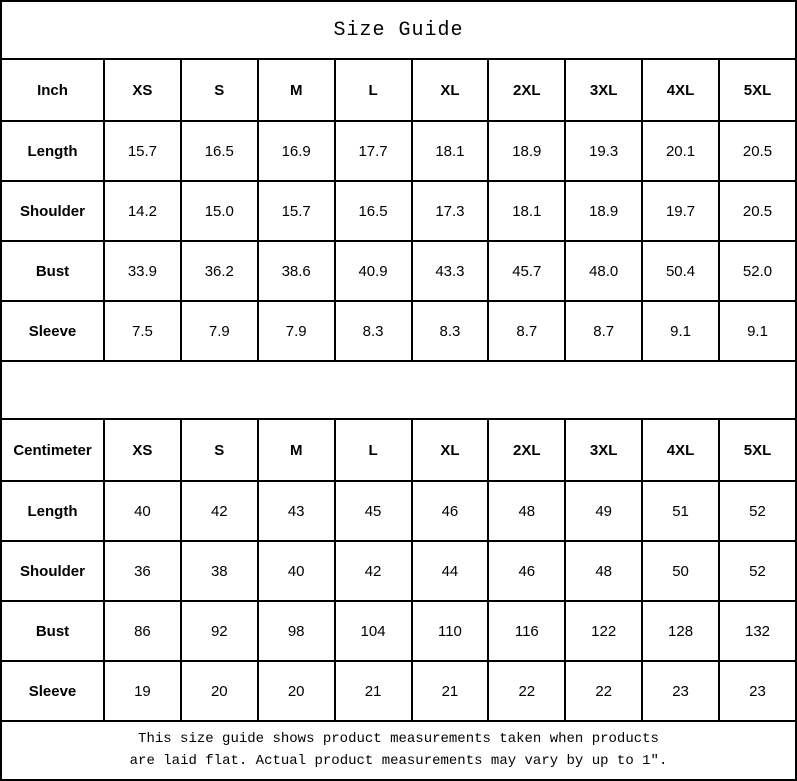 The height and width of the screenshot is (781, 797). I want to click on measurement-cell: 38.6, so click(296, 271).